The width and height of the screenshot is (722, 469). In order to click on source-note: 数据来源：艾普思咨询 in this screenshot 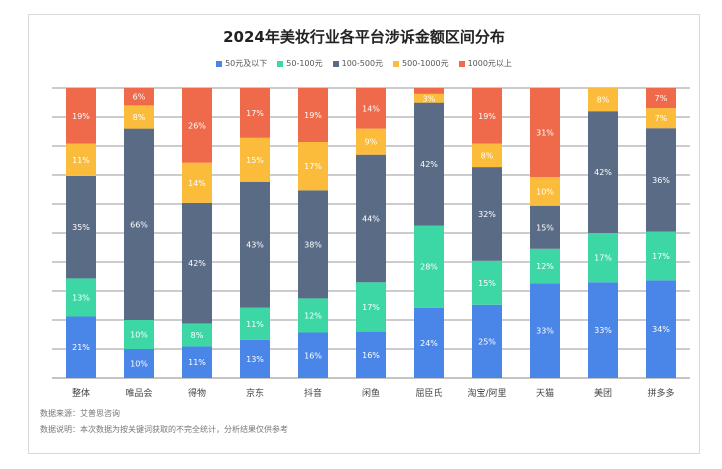, I will do `click(80, 413)`.